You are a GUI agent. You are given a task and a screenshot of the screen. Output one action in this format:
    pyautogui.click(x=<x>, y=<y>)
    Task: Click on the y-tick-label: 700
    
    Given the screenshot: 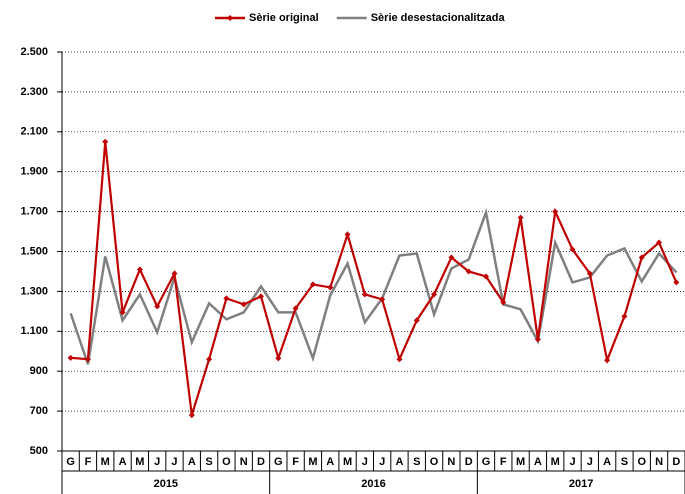 What is the action you would take?
    pyautogui.click(x=39, y=411)
    